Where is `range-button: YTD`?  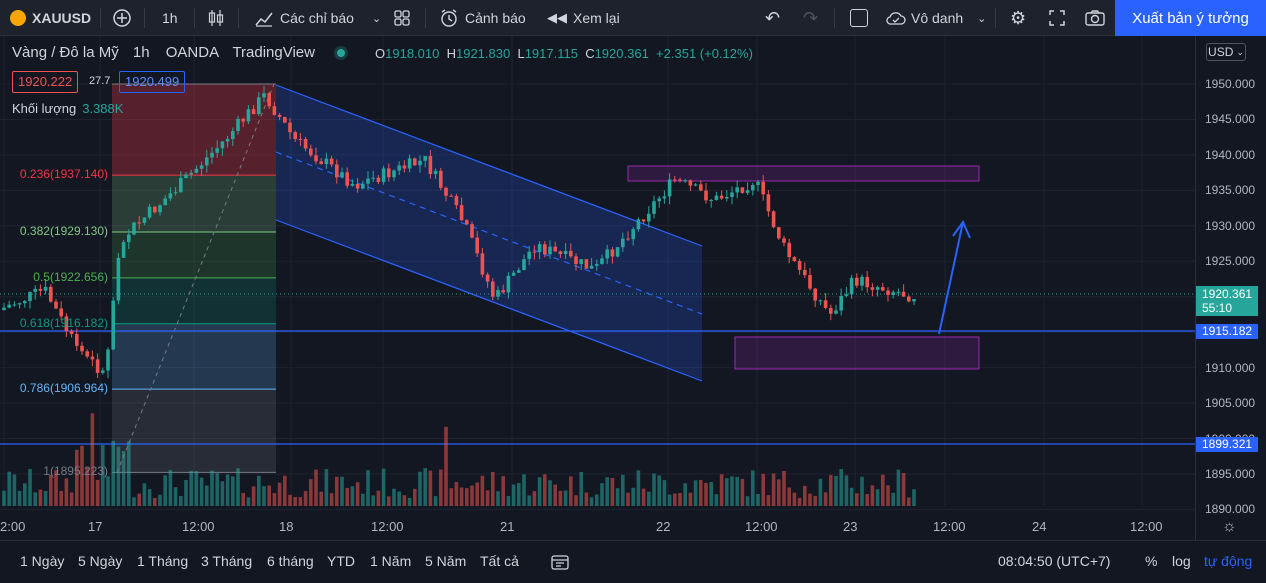
range-button: YTD is located at coordinates (341, 561).